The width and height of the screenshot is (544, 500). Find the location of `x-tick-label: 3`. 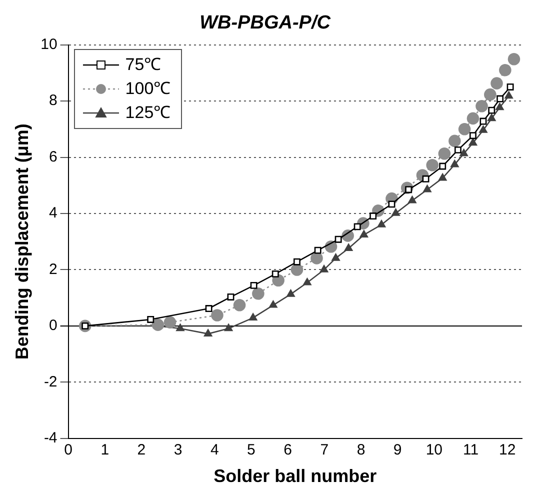

x-tick-label: 3 is located at coordinates (178, 450).